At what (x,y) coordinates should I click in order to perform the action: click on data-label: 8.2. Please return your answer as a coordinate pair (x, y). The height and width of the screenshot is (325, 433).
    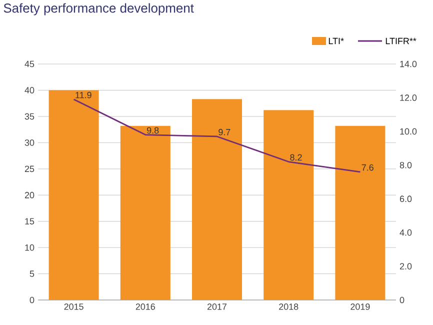
    Looking at the image, I should click on (296, 157).